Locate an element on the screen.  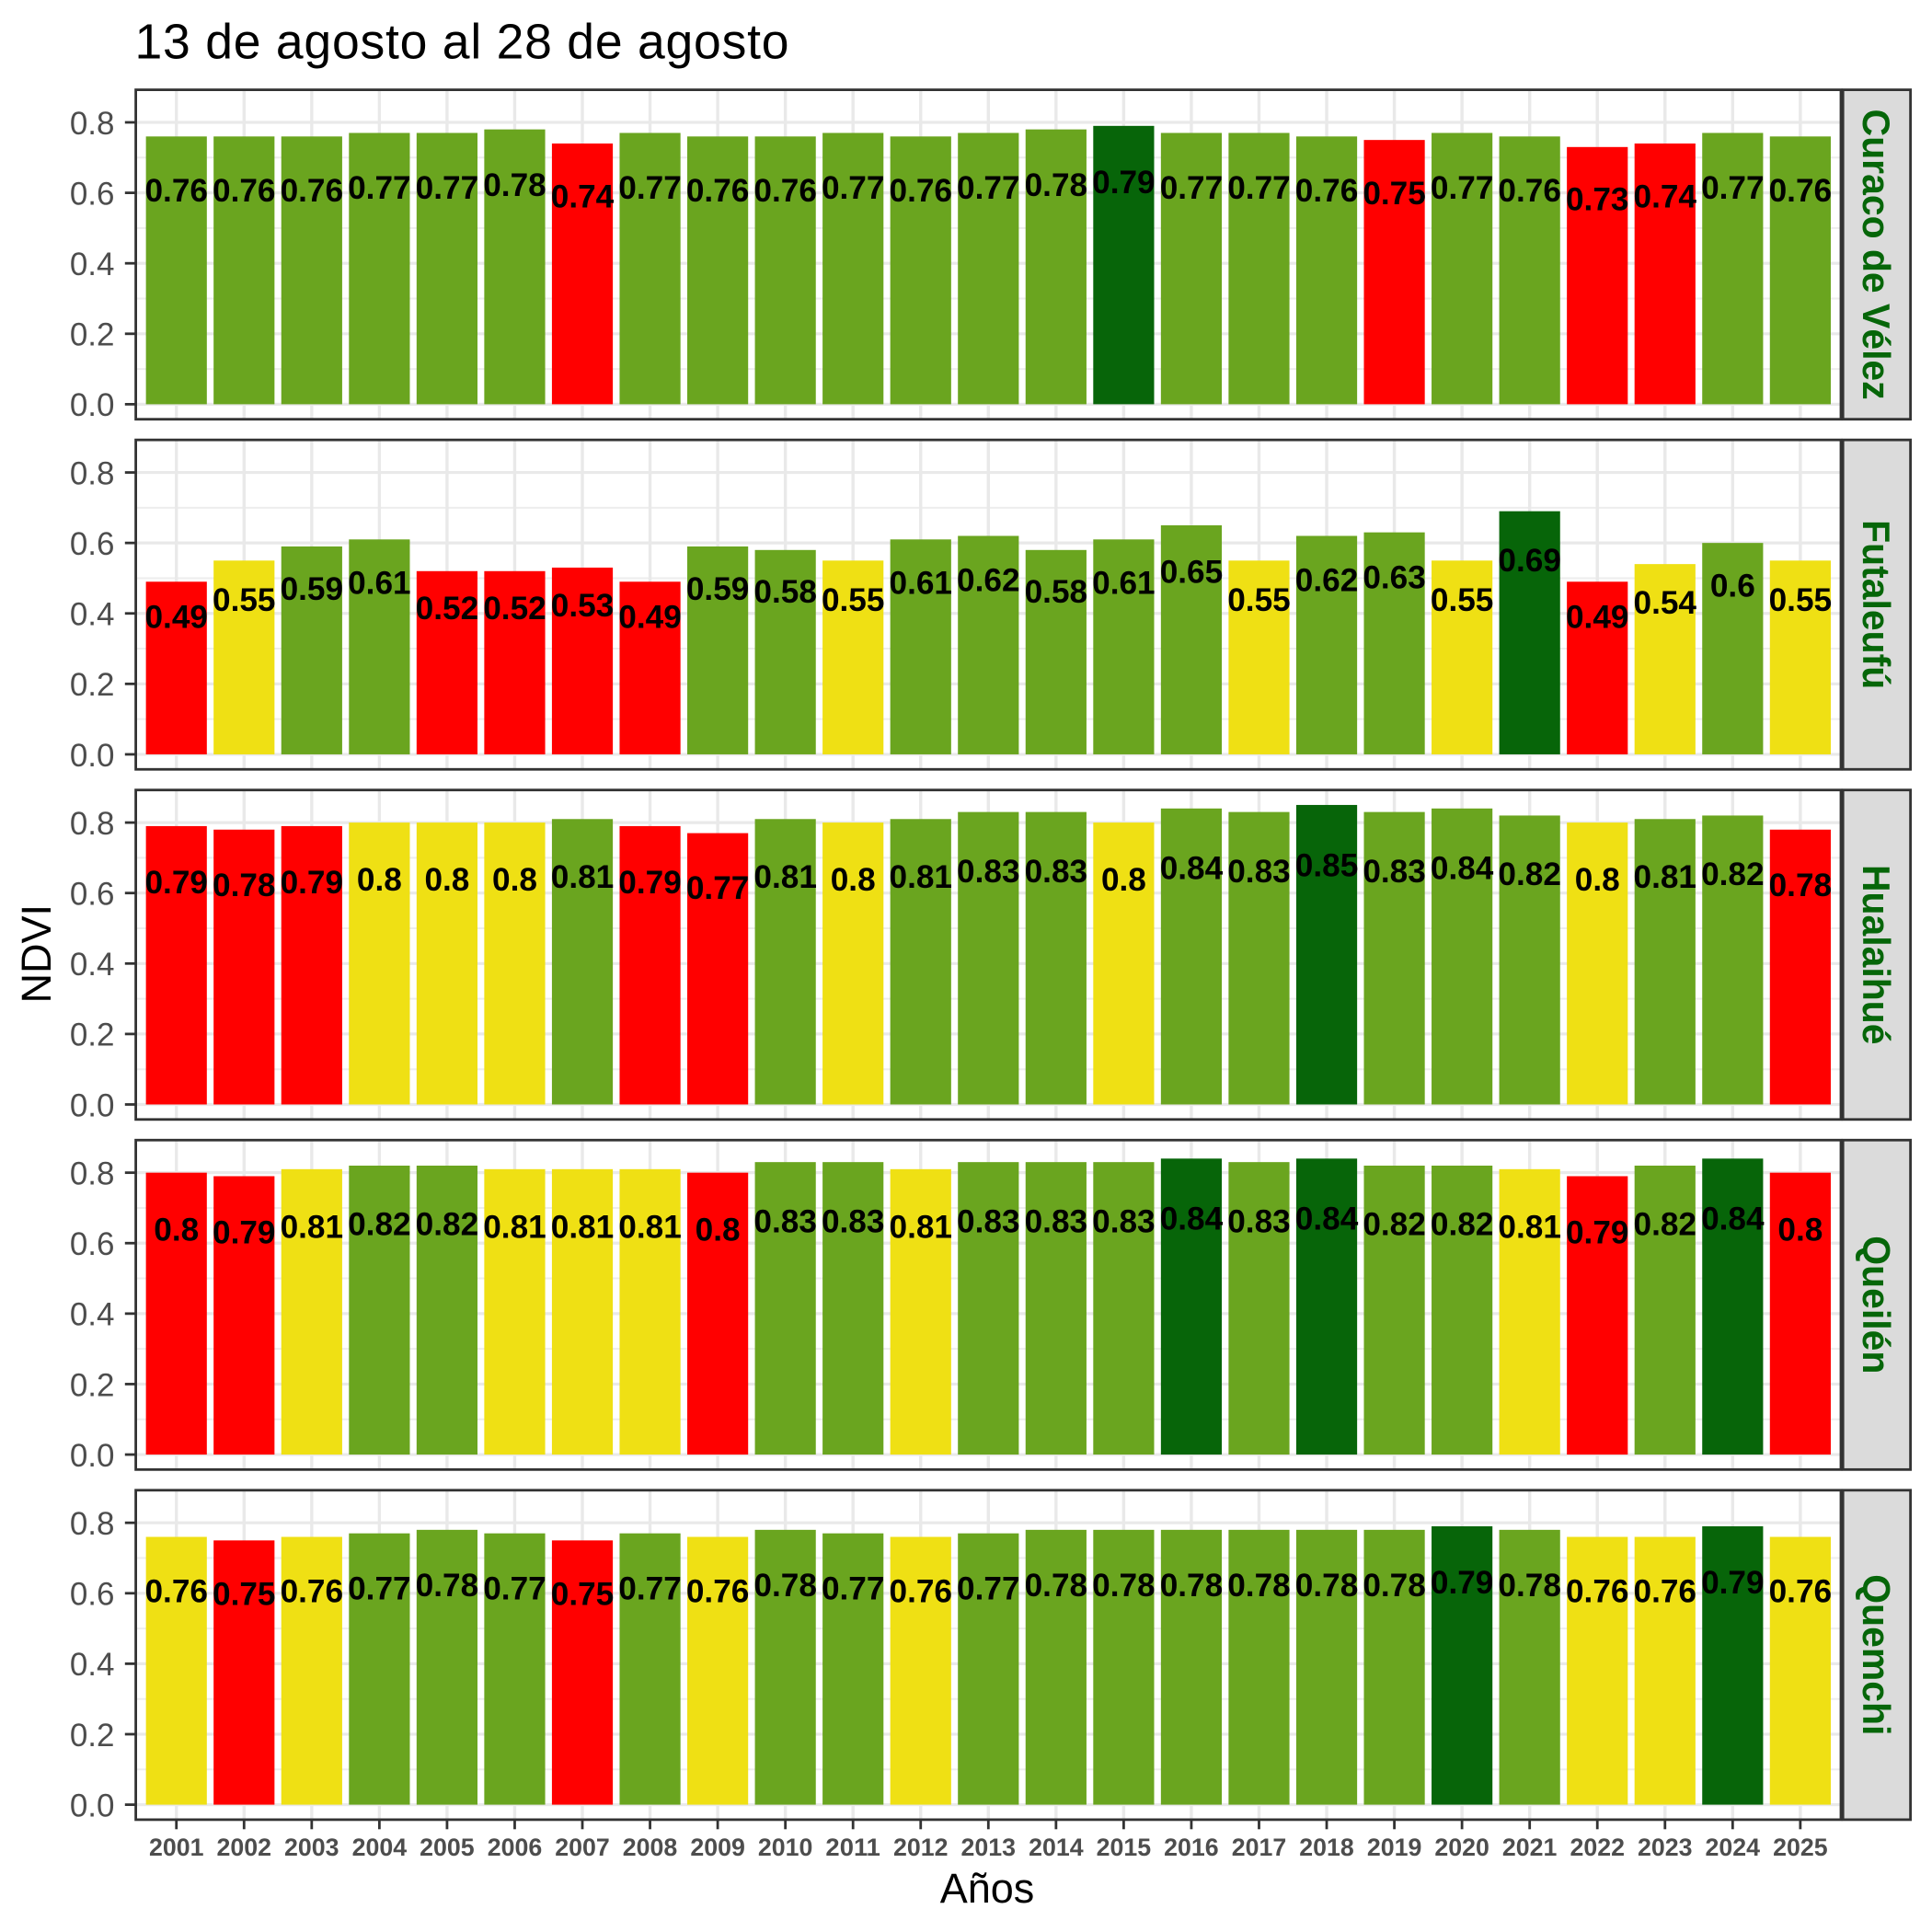
svg-text: 2010 is located at coordinates (785, 1847).